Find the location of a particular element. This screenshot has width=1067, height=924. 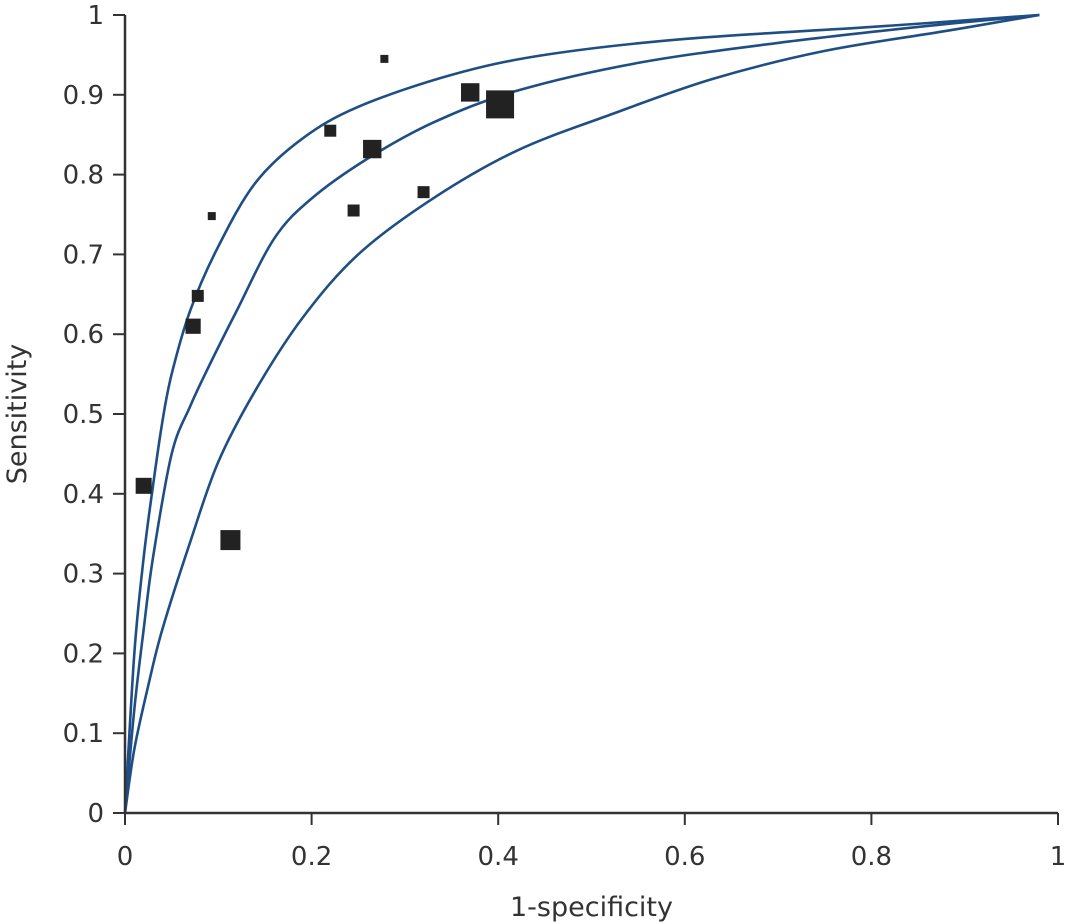

x-tick-label: 1 is located at coordinates (1058, 857).